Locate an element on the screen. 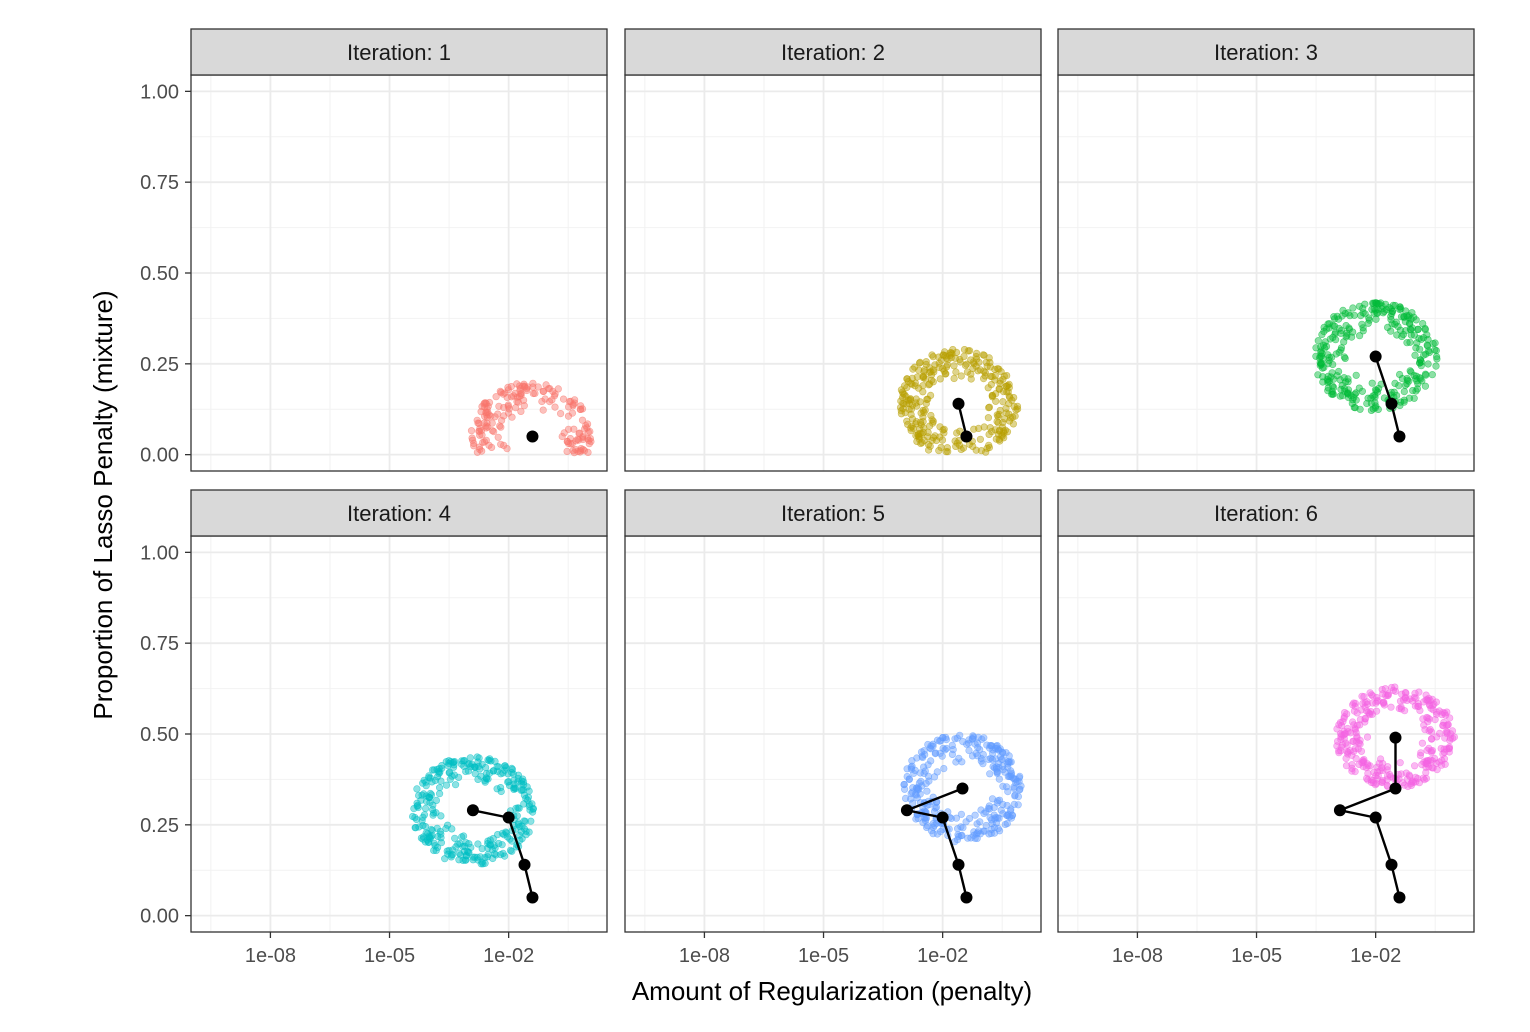 This screenshot has width=1530, height=1032. y-tick-label: 1.00 is located at coordinates (159, 553).